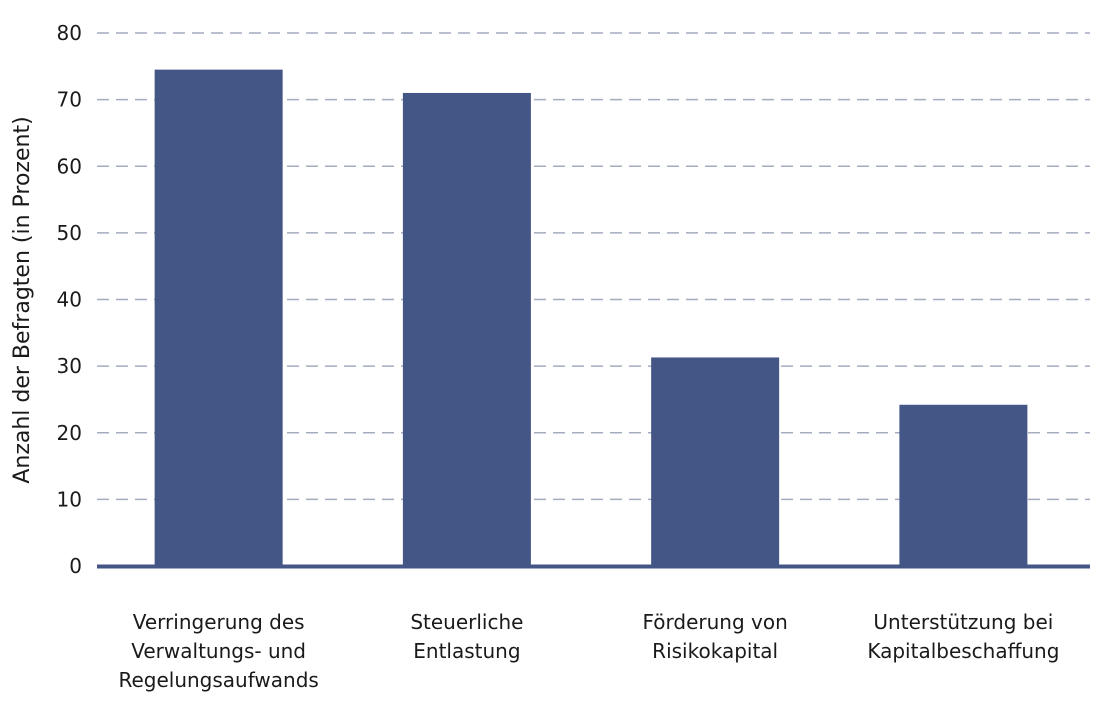 The image size is (1108, 707). What do you see at coordinates (75, 566) in the screenshot?
I see `y-tick-label: 0` at bounding box center [75, 566].